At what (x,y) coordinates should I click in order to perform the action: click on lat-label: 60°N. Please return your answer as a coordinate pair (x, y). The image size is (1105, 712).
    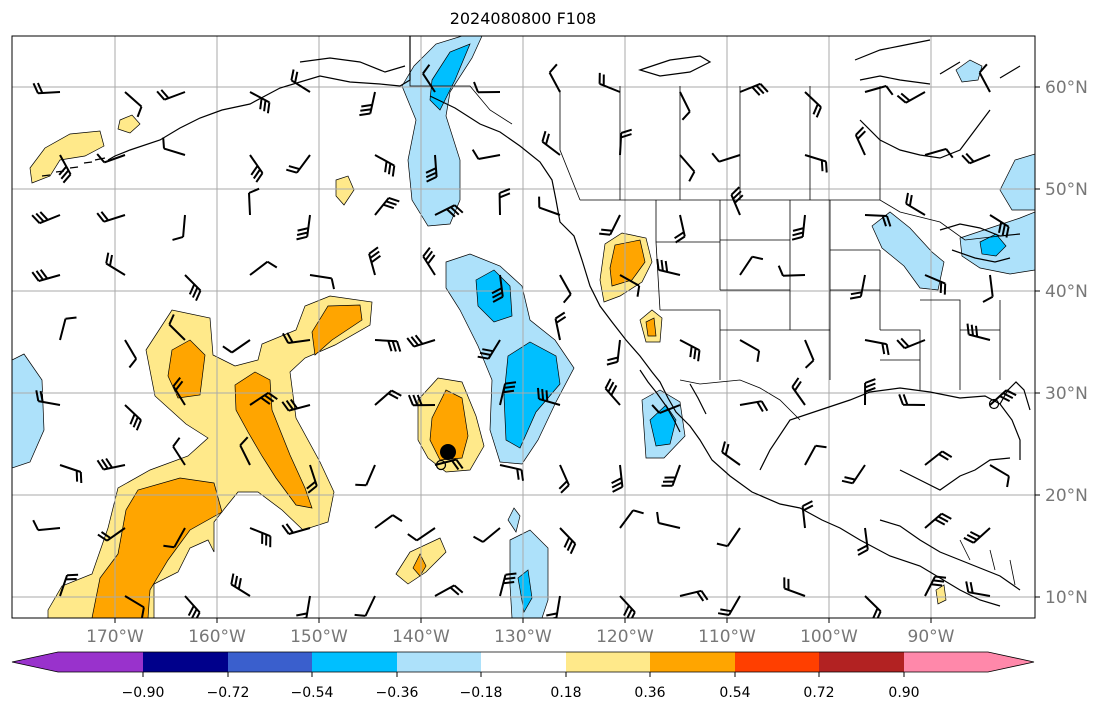
    Looking at the image, I should click on (1066, 88).